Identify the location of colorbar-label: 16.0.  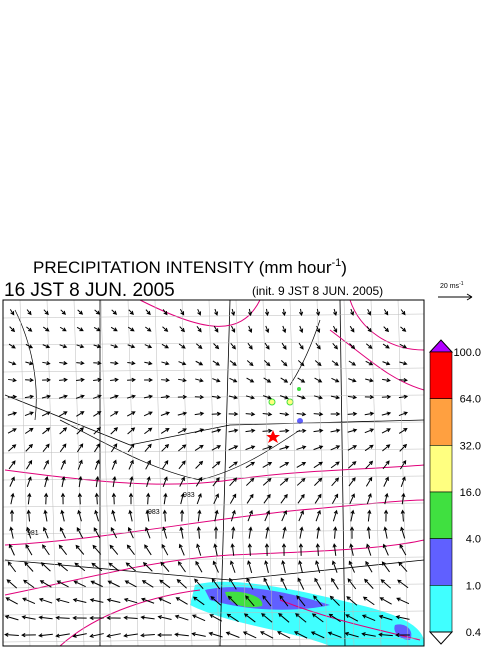
(470, 493).